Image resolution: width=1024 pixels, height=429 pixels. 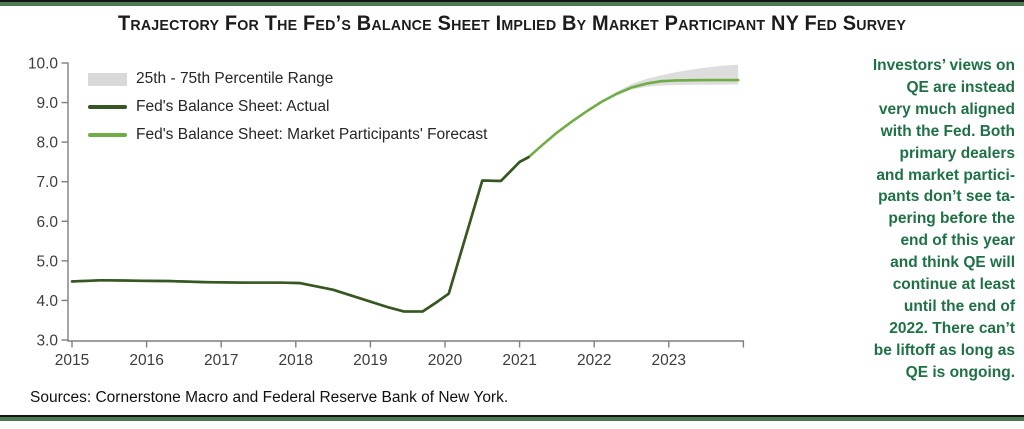 I want to click on forecast-line-swatch, so click(x=107, y=135).